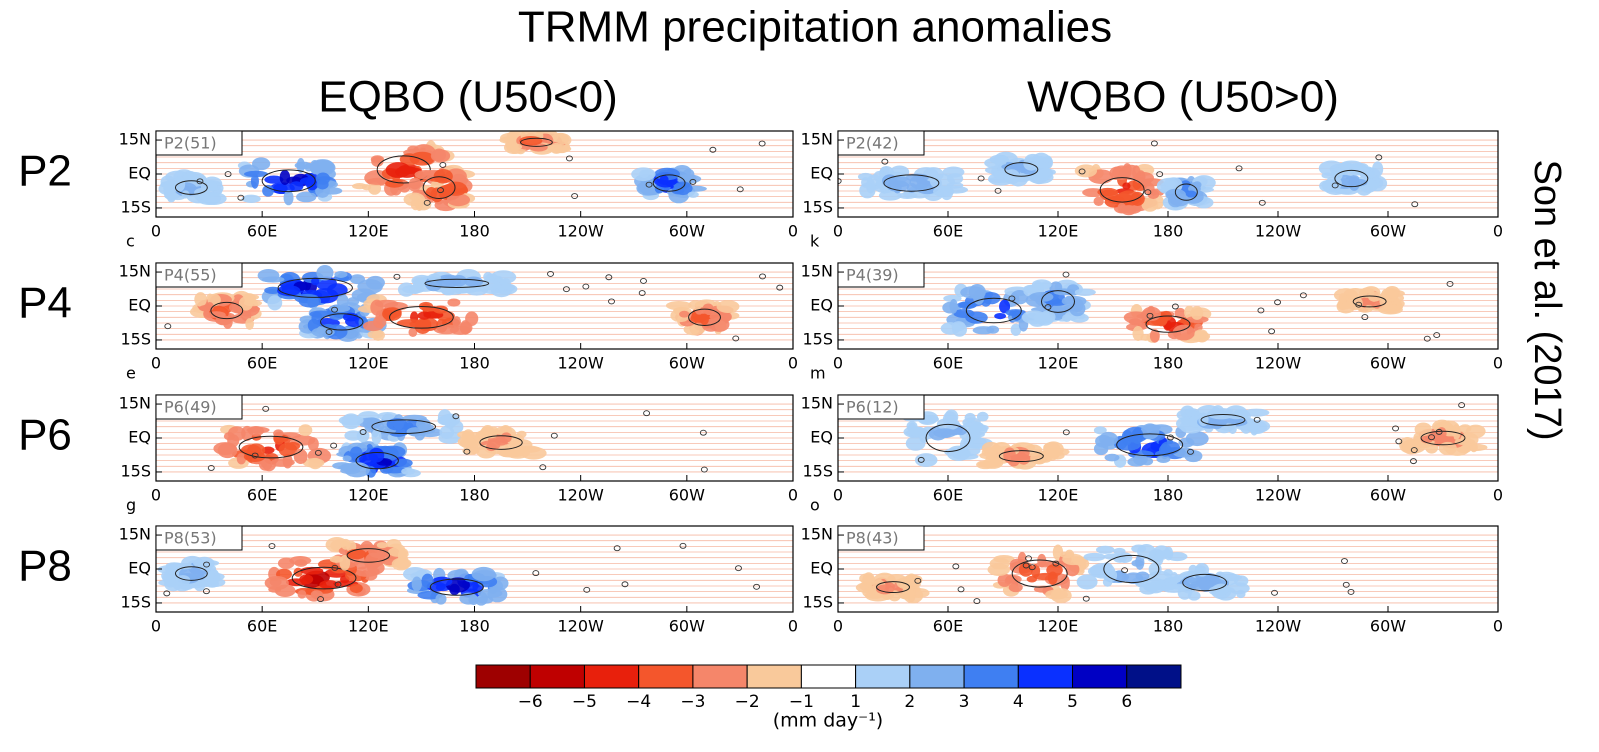 The height and width of the screenshot is (752, 1599). What do you see at coordinates (468, 97) in the screenshot?
I see `column-title: EQBO (U50<0)` at bounding box center [468, 97].